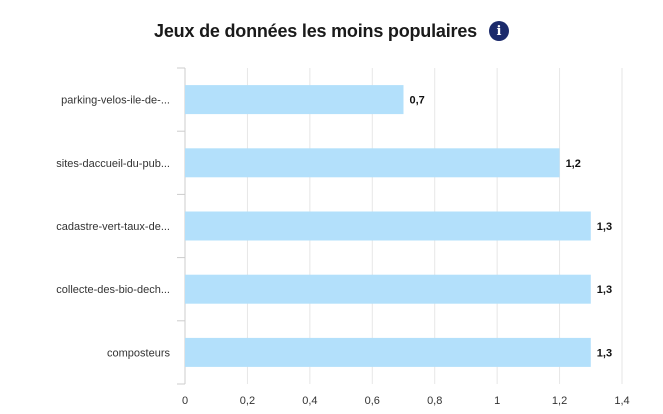 Image resolution: width=663 pixels, height=414 pixels. What do you see at coordinates (315, 30) in the screenshot?
I see `chart-title: Jeux de données les moins populaires` at bounding box center [315, 30].